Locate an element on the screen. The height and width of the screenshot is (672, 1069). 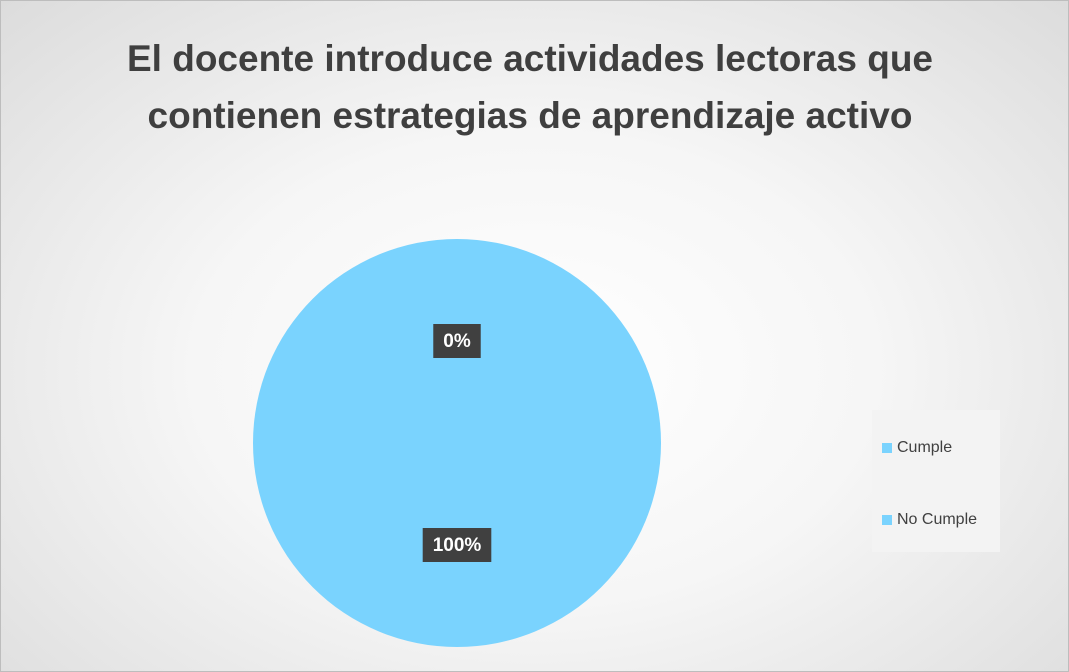
data-label-text: 0% is located at coordinates (457, 341).